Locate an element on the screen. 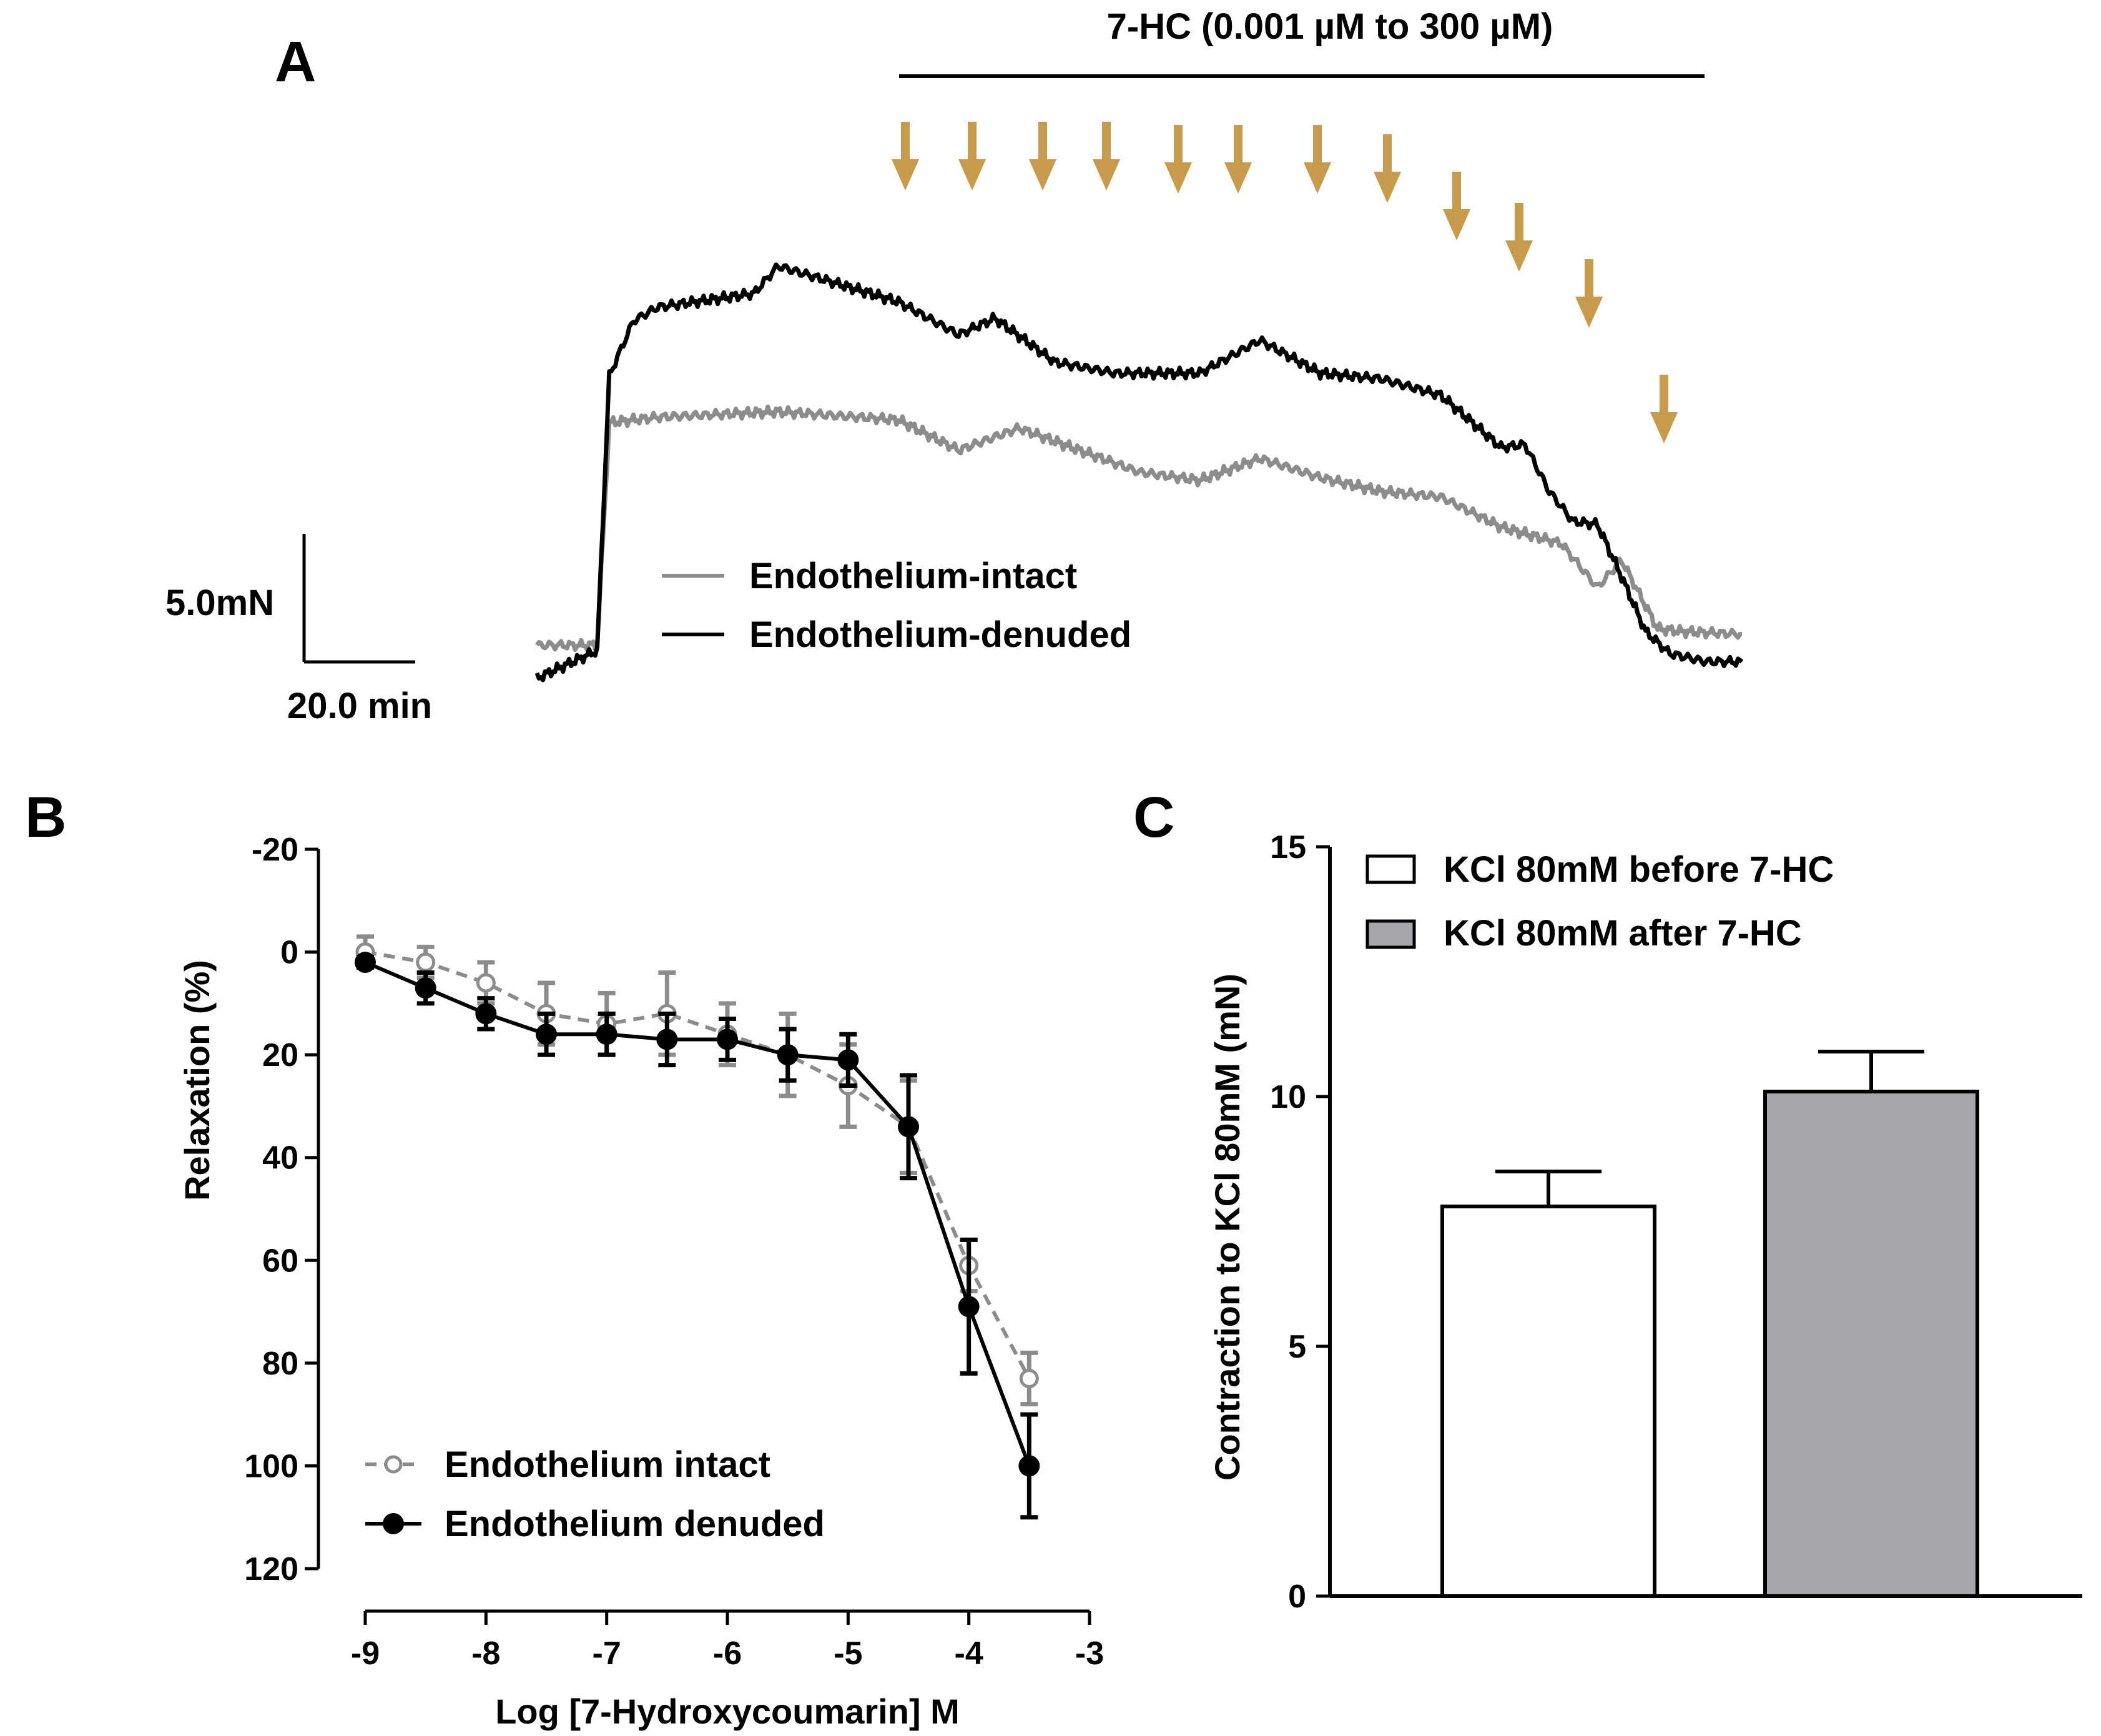 Image resolution: width=2101 pixels, height=1736 pixels. b-legend-intact-marker is located at coordinates (393, 1464).